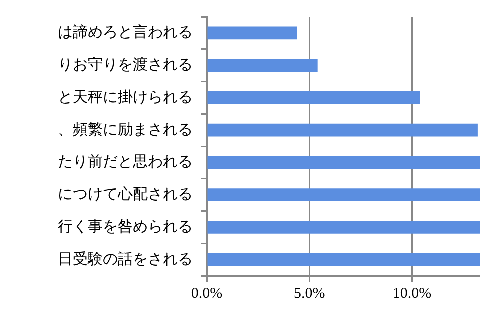 Image resolution: width=480 pixels, height=320 pixels. I want to click on y-tick-label: 行く事を咎められる, so click(125, 227).